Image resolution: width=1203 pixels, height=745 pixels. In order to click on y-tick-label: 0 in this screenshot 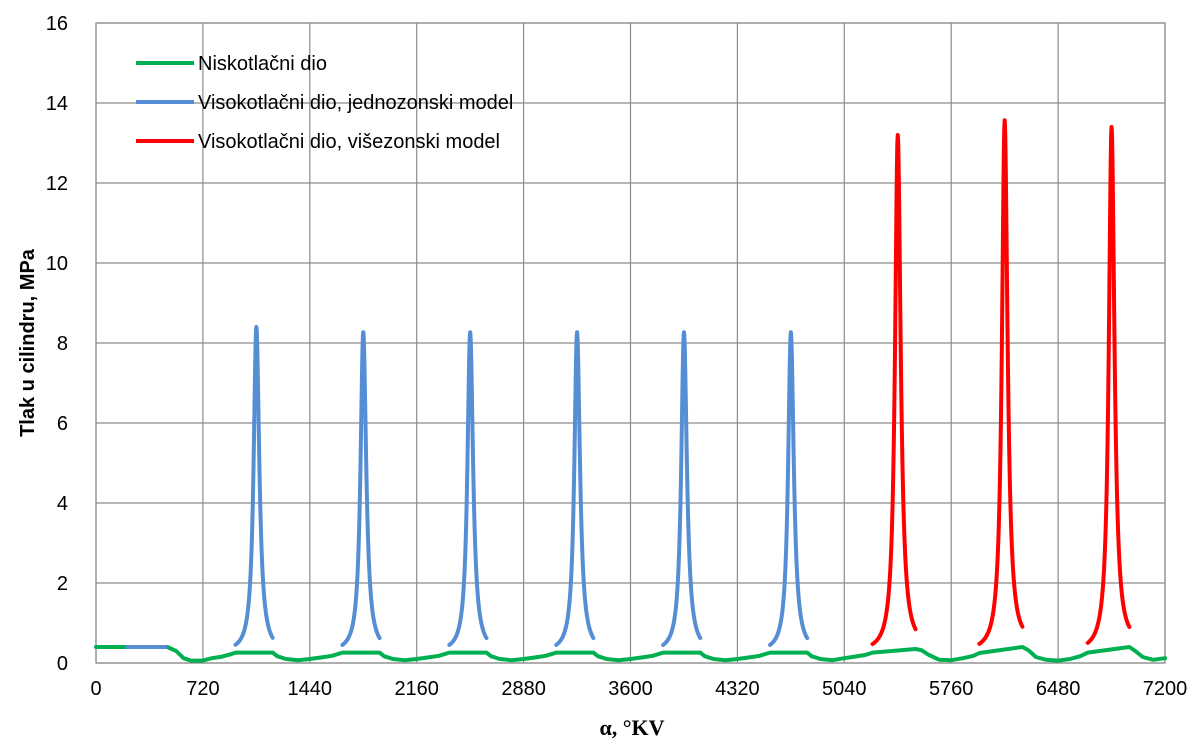, I will do `click(62, 664)`.